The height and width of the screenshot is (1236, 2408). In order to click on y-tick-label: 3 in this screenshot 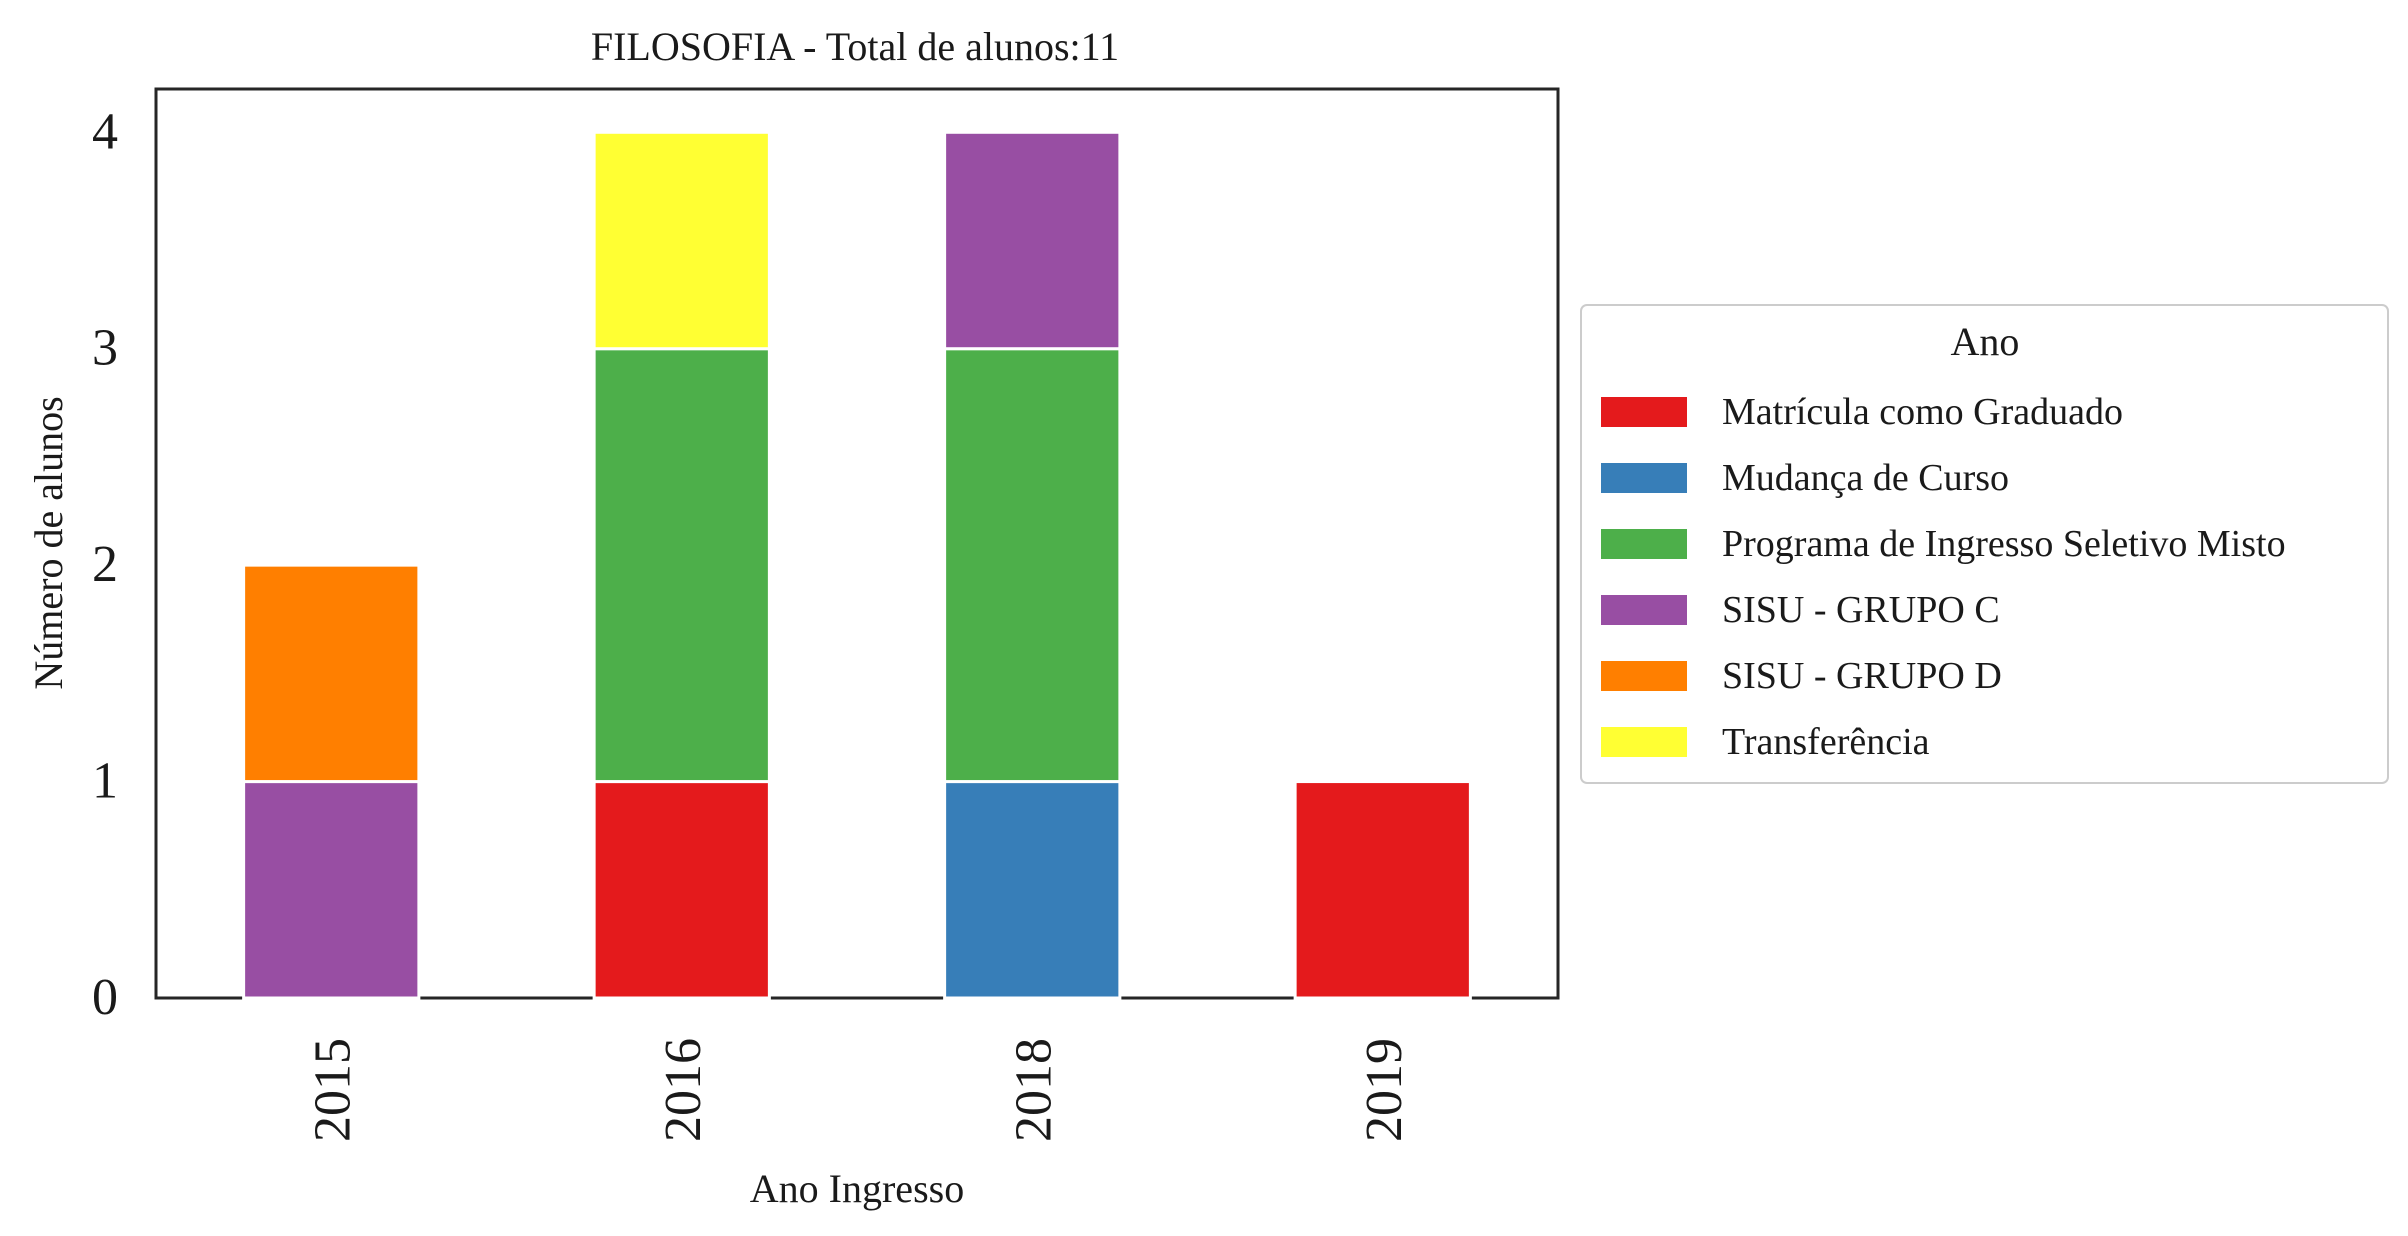, I will do `click(105, 348)`.